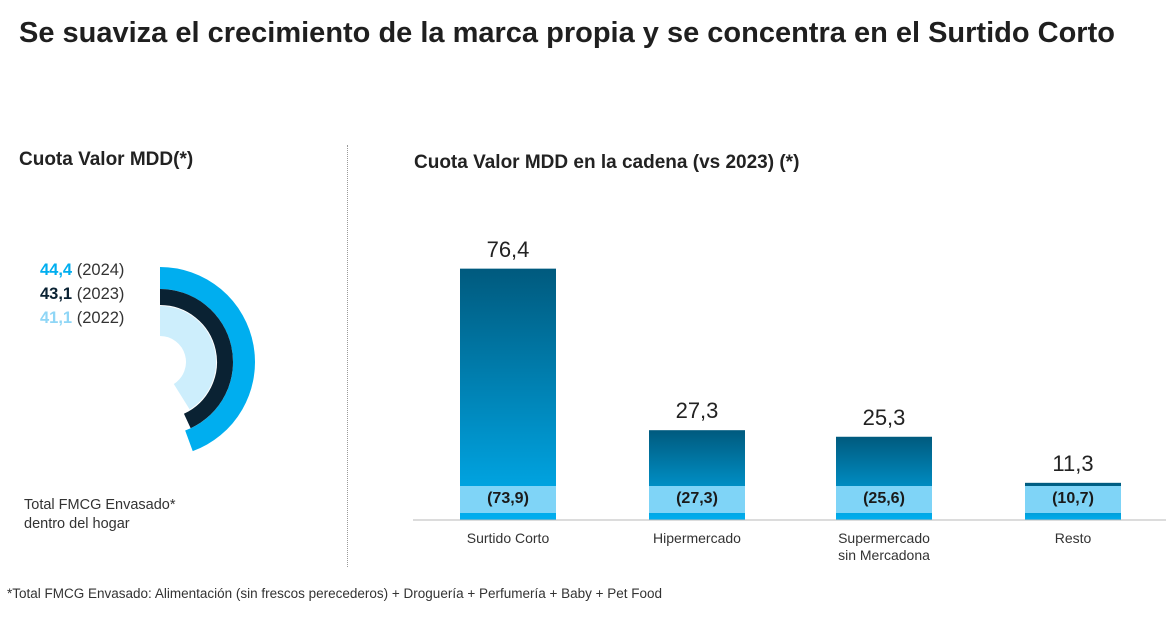 Image resolution: width=1176 pixels, height=626 pixels. I want to click on category-label-line: Resto, so click(1073, 538).